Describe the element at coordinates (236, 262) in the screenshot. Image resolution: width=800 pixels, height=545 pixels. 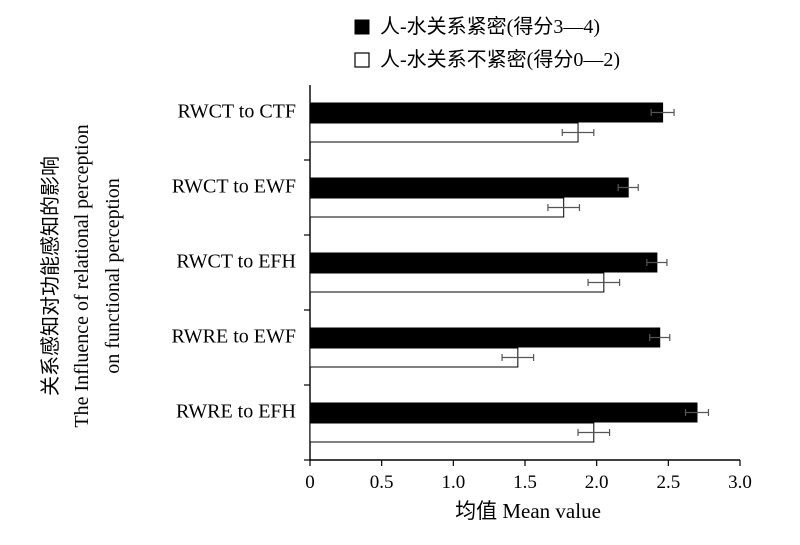
I see `category-label: RWCT to EFH` at that location.